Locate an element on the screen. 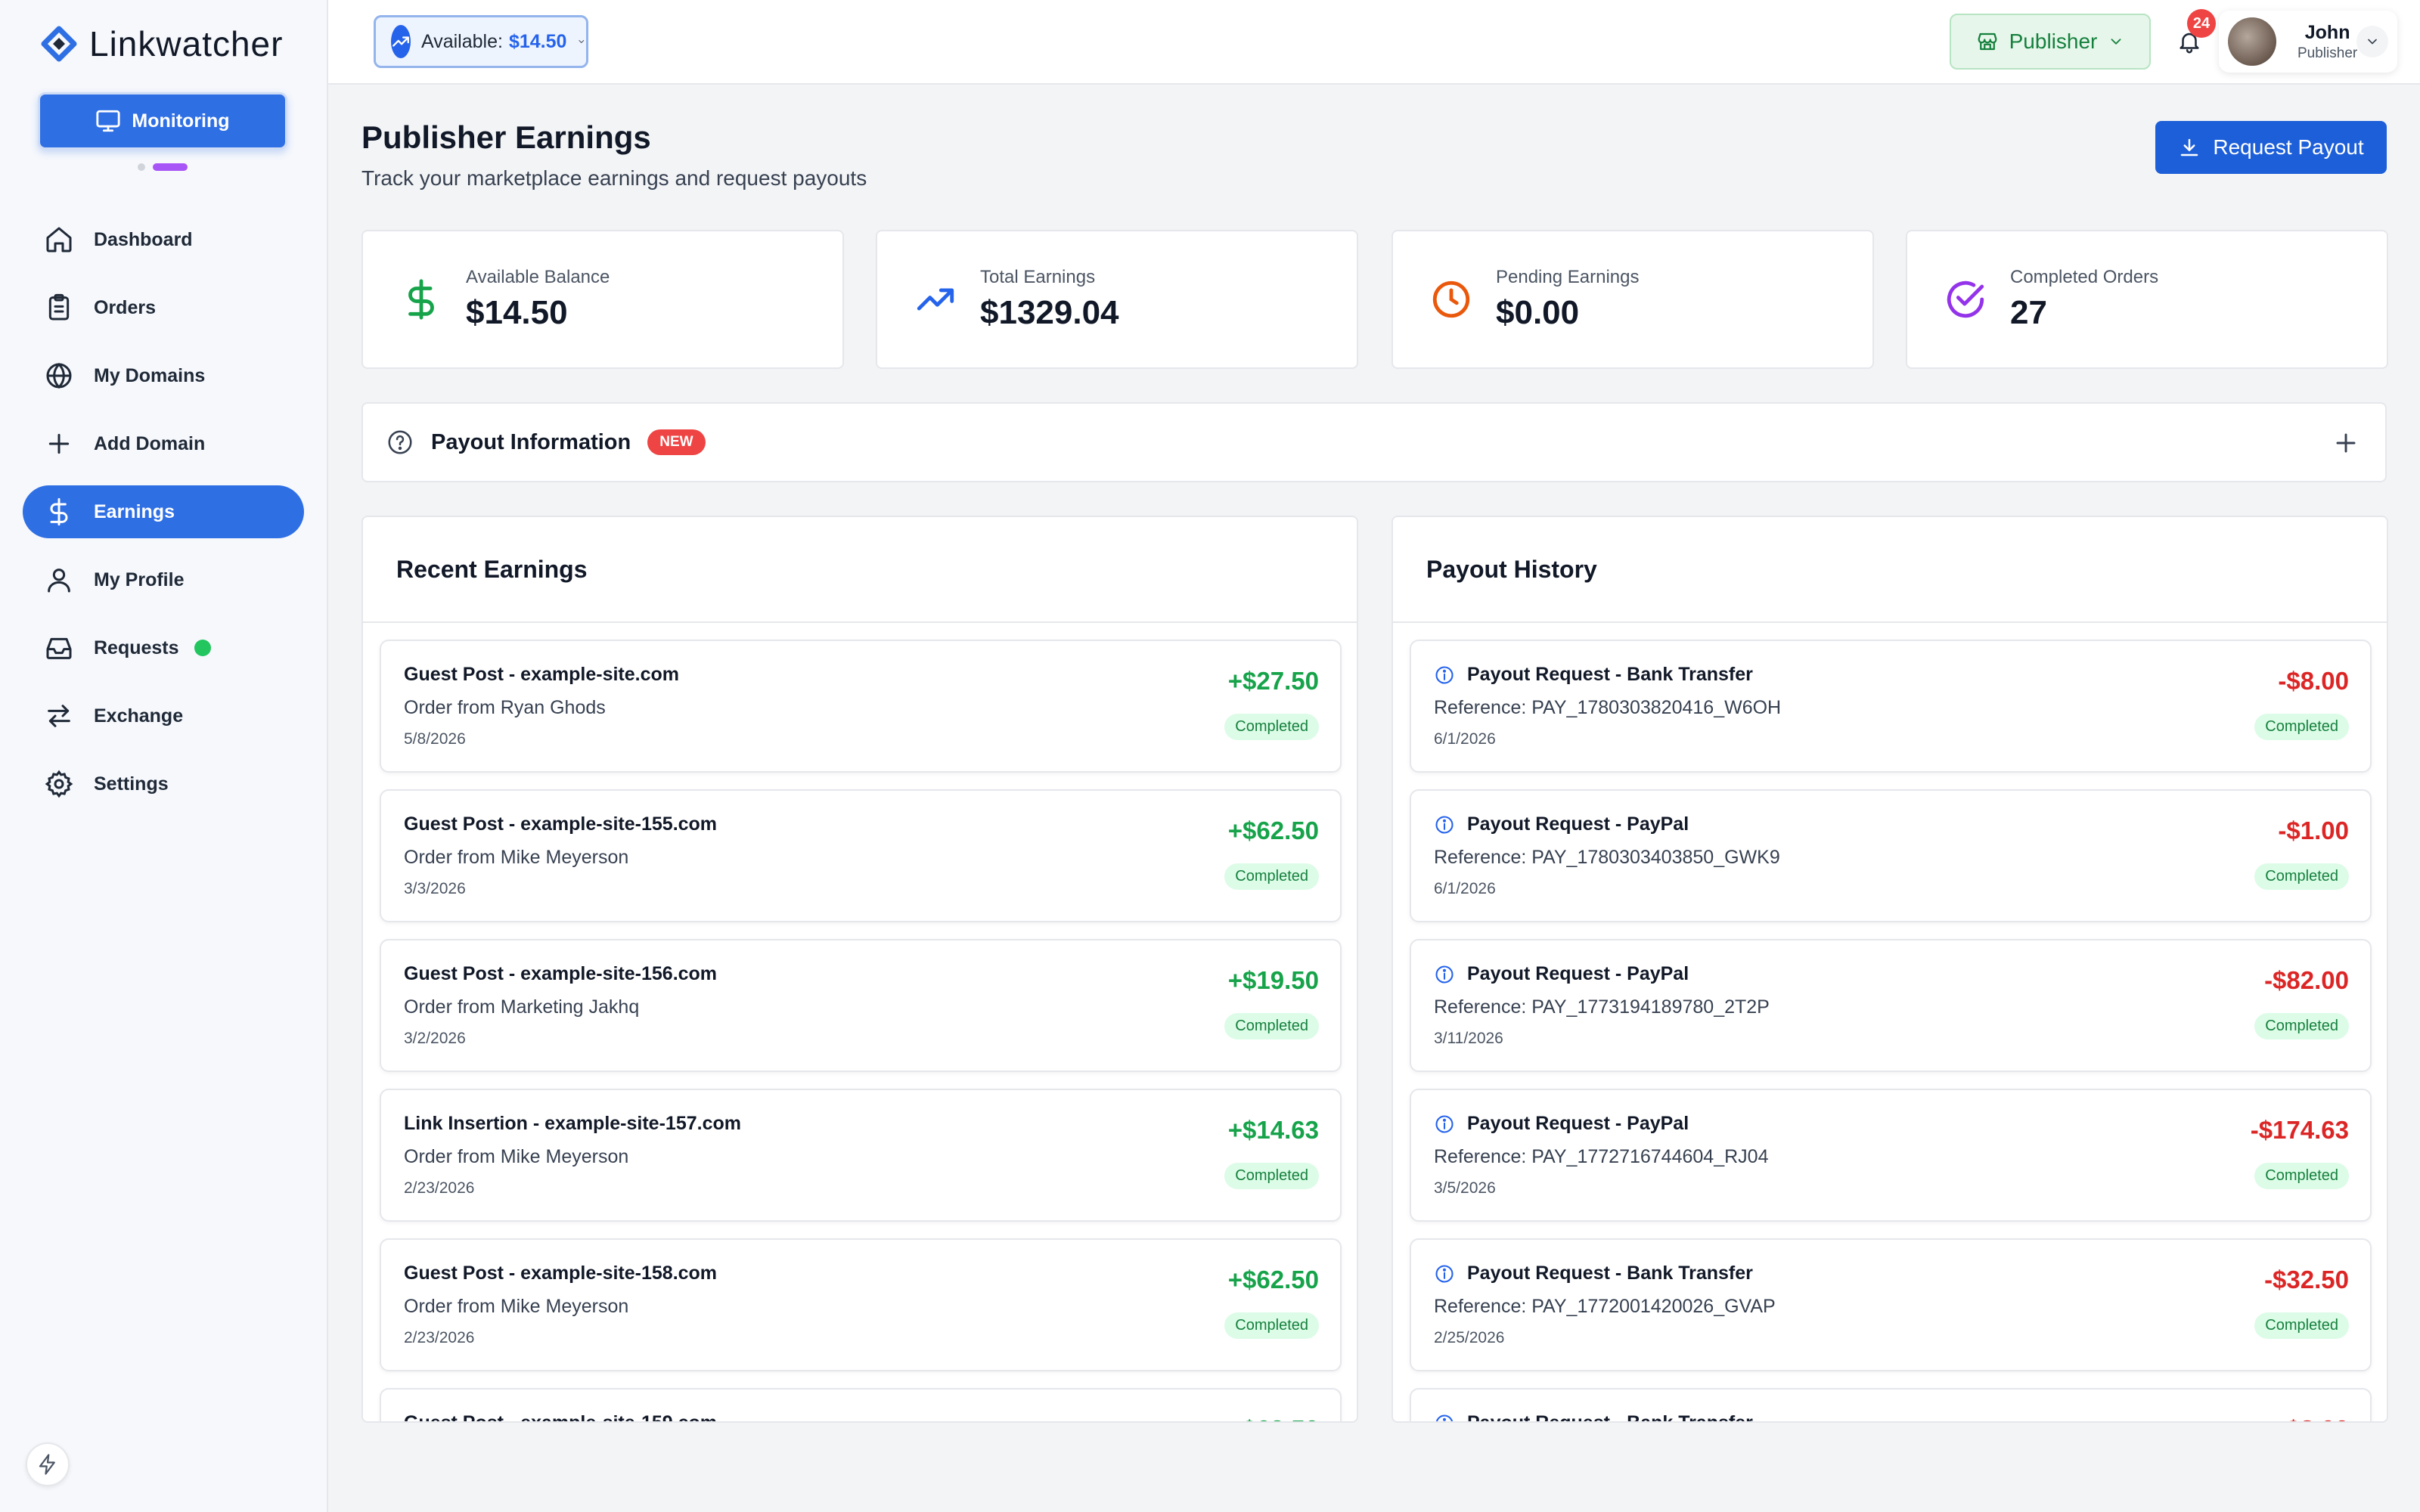  stat-card-pending-earnings: Pending Earnings $0.00 is located at coordinates (1633, 299).